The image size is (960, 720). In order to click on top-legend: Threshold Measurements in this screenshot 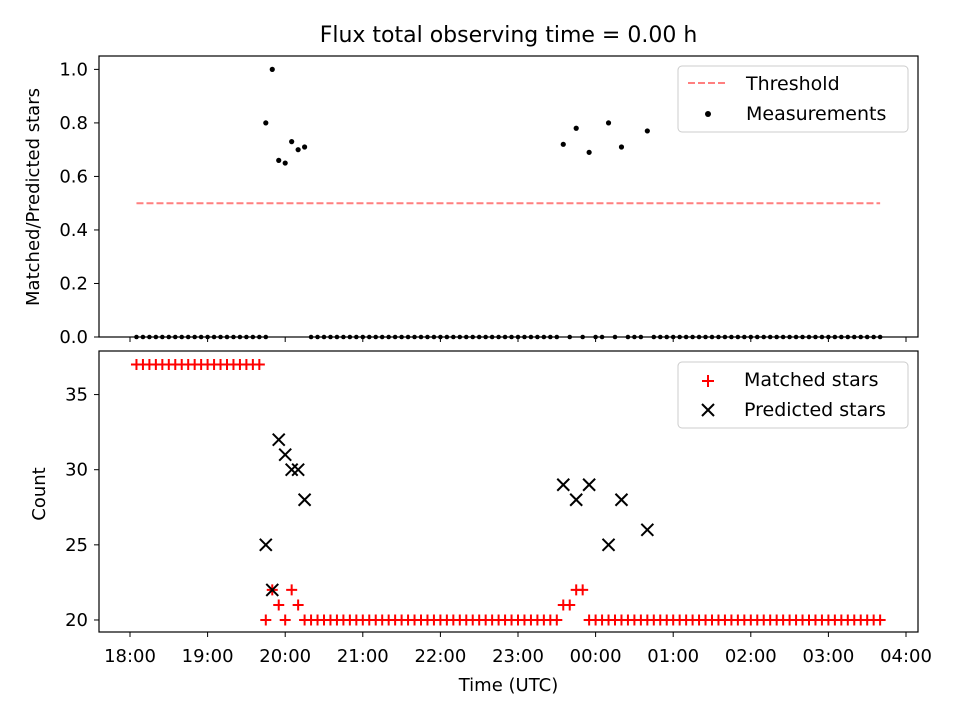, I will do `click(793, 99)`.